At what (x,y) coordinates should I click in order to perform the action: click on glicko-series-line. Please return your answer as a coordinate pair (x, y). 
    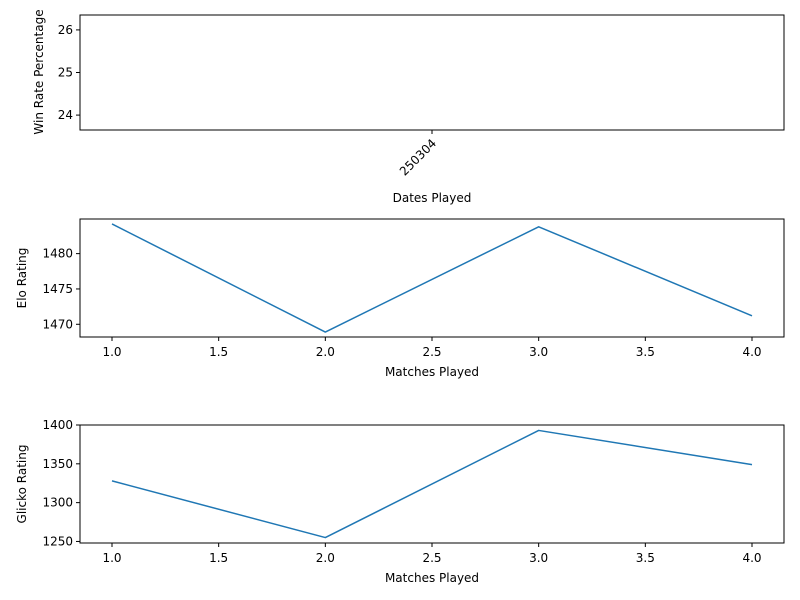
    Looking at the image, I should click on (432, 484).